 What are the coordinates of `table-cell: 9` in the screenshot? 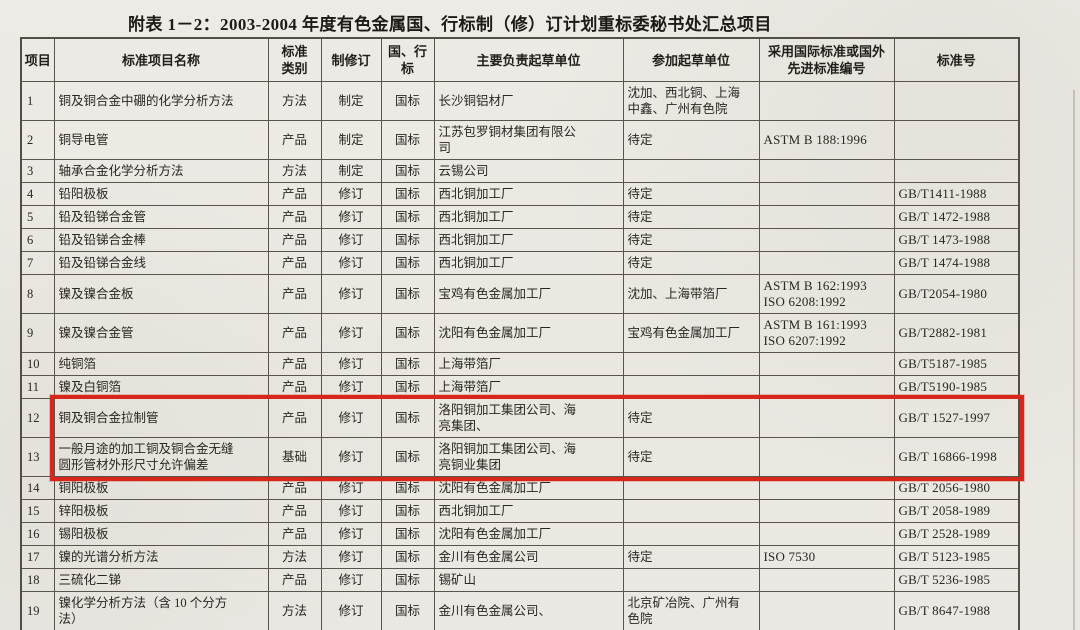 It's located at (37, 333).